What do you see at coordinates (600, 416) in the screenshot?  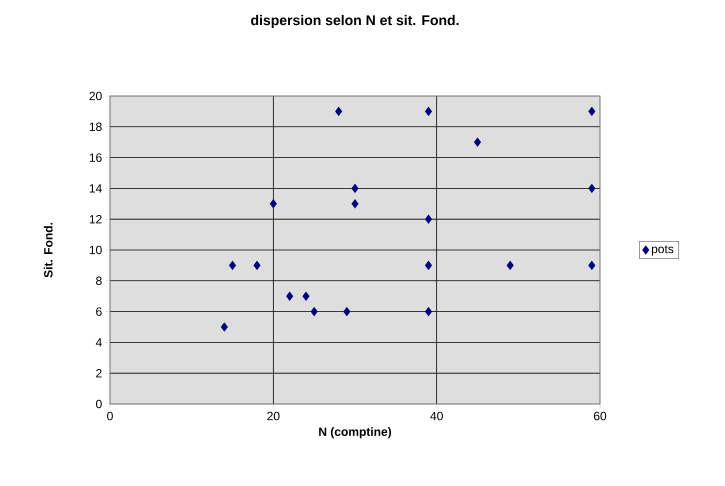 I see `x-tick-label: 60` at bounding box center [600, 416].